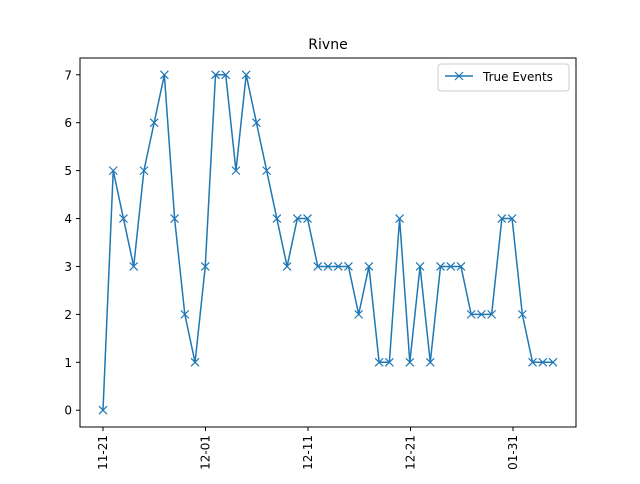 This screenshot has width=640, height=484. I want to click on legend-label: True Events, so click(517, 77).